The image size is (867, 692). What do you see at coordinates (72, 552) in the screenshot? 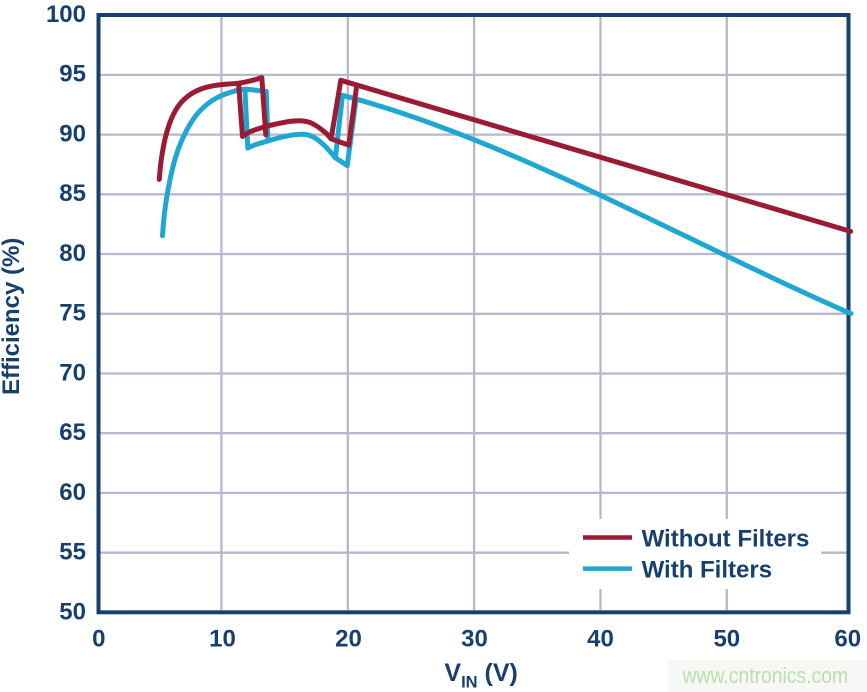
I see `svg-text: 55` at bounding box center [72, 552].